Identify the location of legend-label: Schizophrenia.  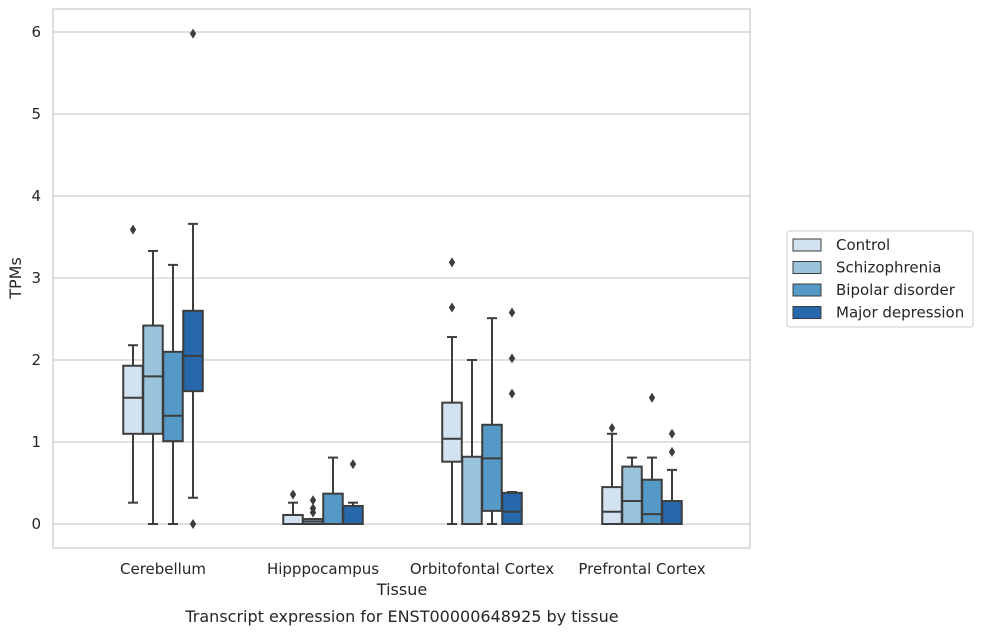
(888, 268).